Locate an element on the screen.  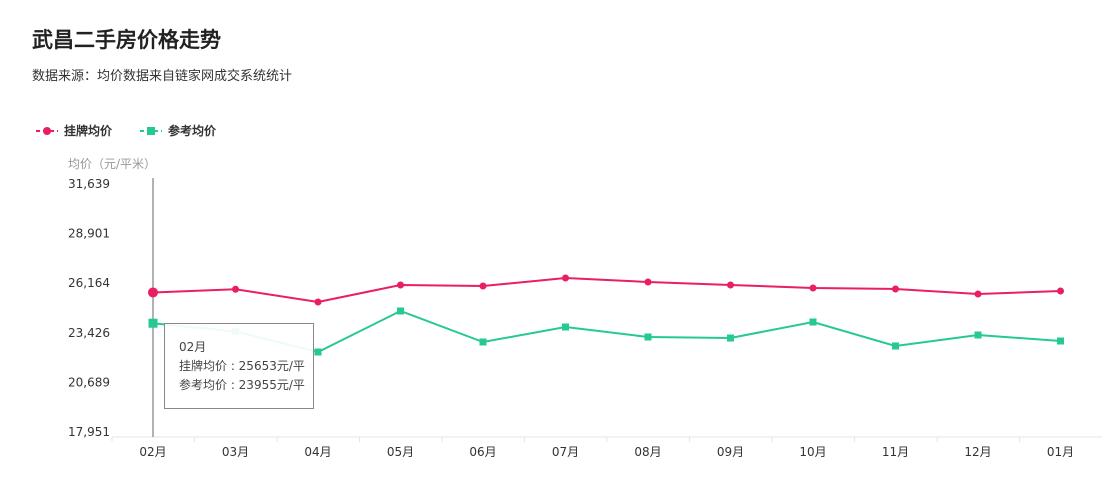
x-tick-label: 02月 is located at coordinates (152, 452).